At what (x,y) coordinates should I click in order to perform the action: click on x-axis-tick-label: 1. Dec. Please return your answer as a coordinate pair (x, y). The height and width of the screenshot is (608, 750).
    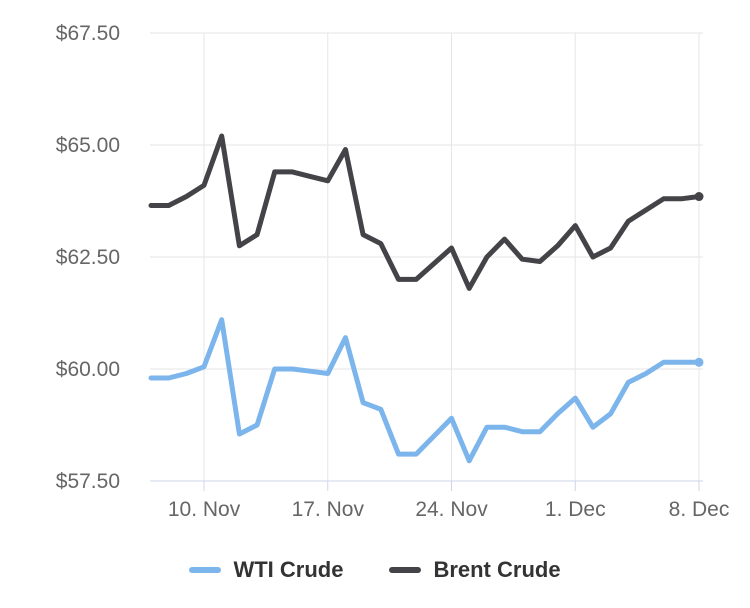
    Looking at the image, I should click on (575, 509).